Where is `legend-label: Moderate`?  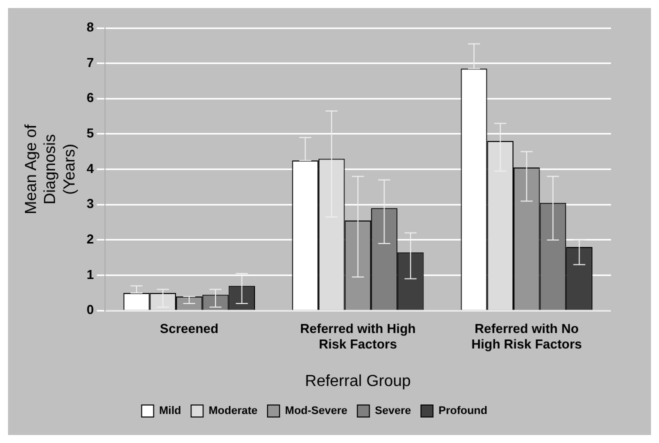
legend-label: Moderate is located at coordinates (233, 411).